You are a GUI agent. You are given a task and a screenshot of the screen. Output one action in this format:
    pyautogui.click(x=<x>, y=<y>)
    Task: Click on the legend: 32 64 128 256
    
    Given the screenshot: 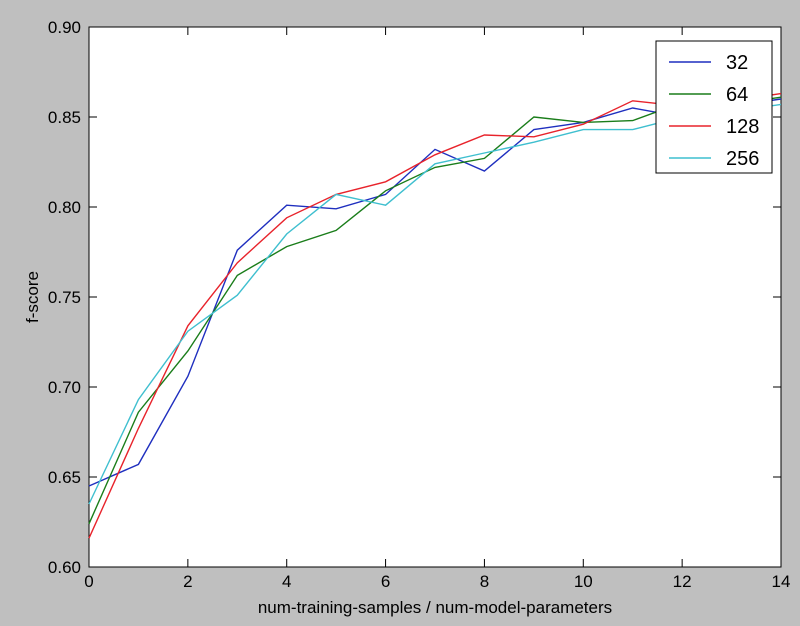 What is the action you would take?
    pyautogui.click(x=714, y=107)
    